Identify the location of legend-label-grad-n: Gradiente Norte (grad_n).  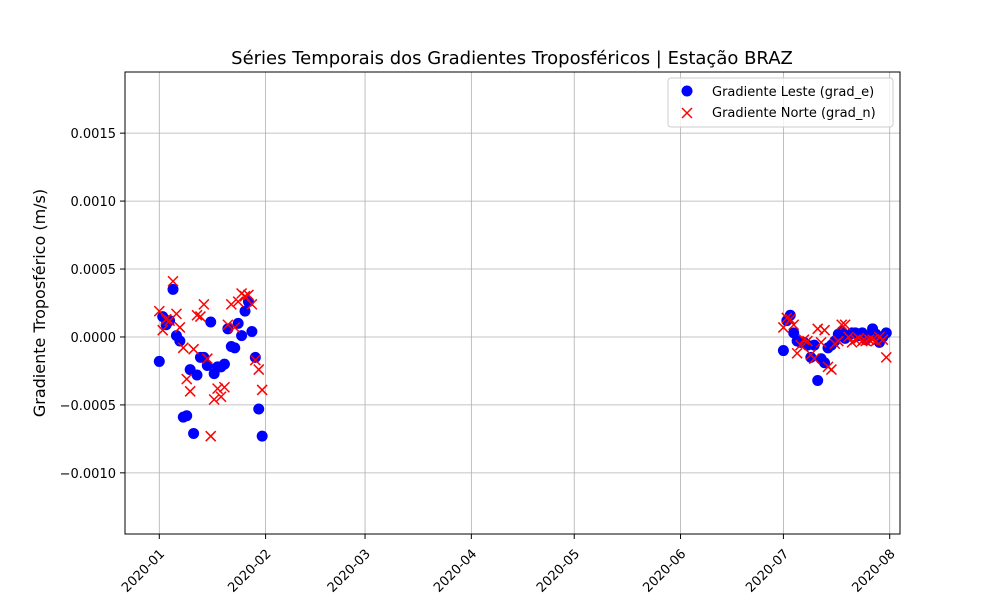
(794, 113).